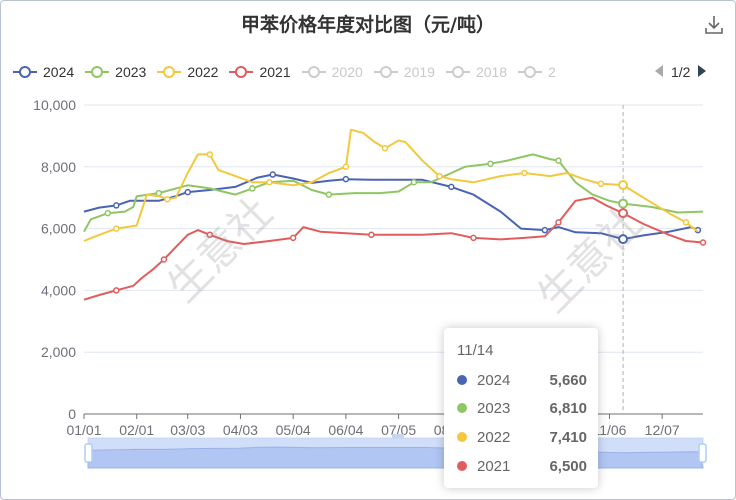  What do you see at coordinates (659, 72) in the screenshot?
I see `pager-prev-icon` at bounding box center [659, 72].